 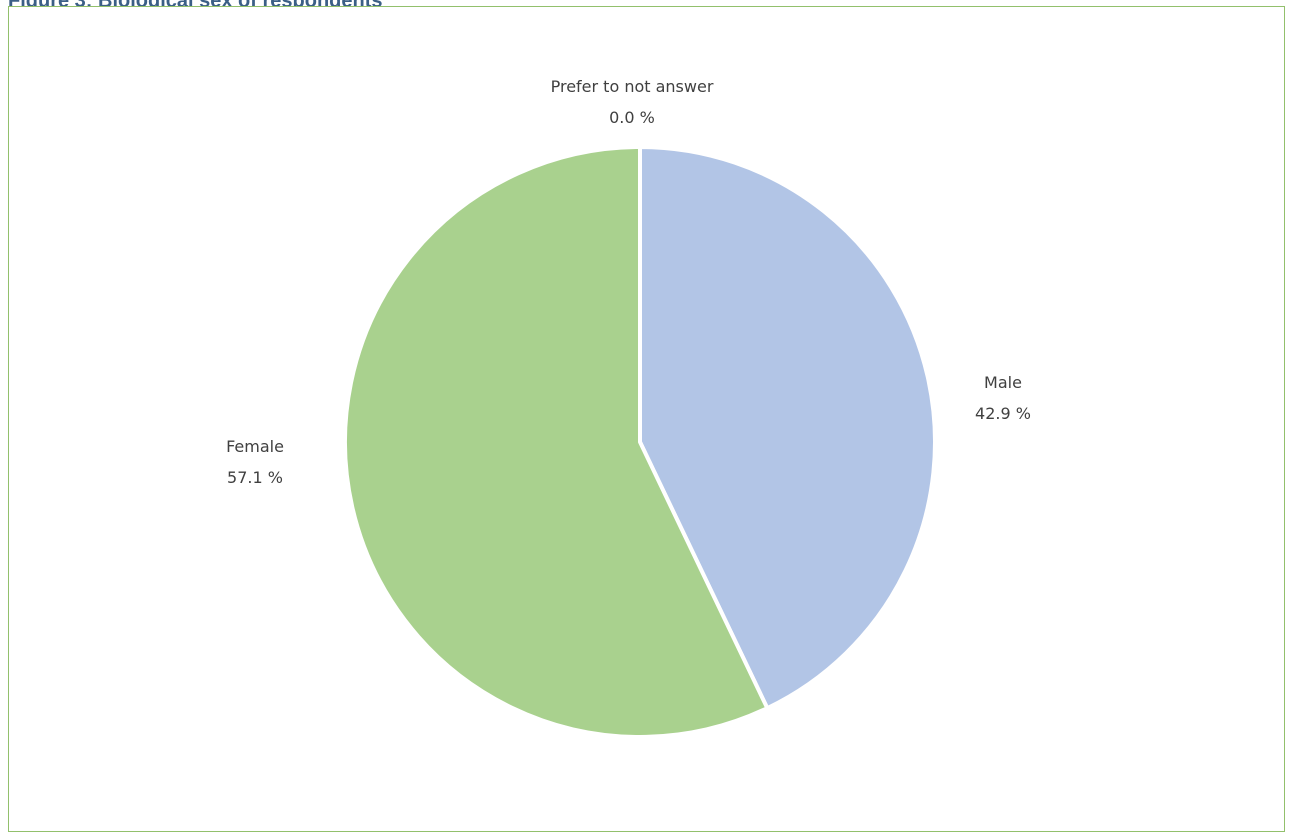 What do you see at coordinates (255, 446) in the screenshot?
I see `slice-label-female: Female` at bounding box center [255, 446].